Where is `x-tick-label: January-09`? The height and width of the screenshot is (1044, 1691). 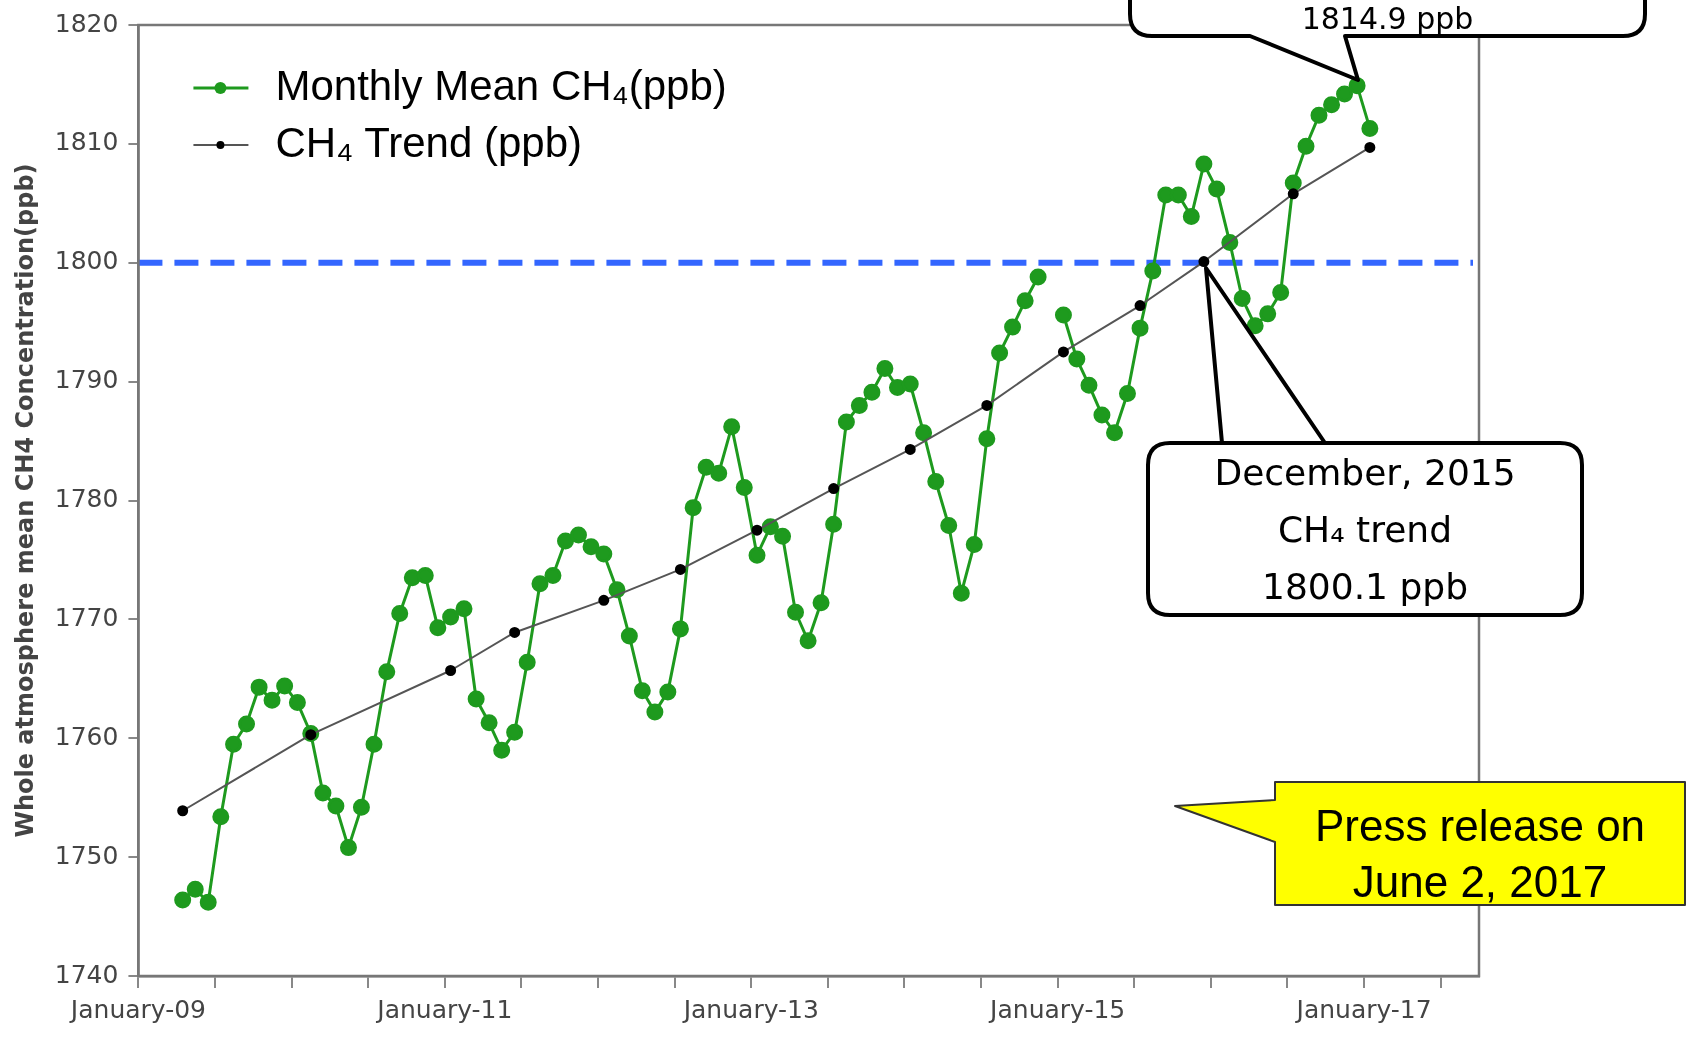
x-tick-label: January-09 is located at coordinates (137, 1009).